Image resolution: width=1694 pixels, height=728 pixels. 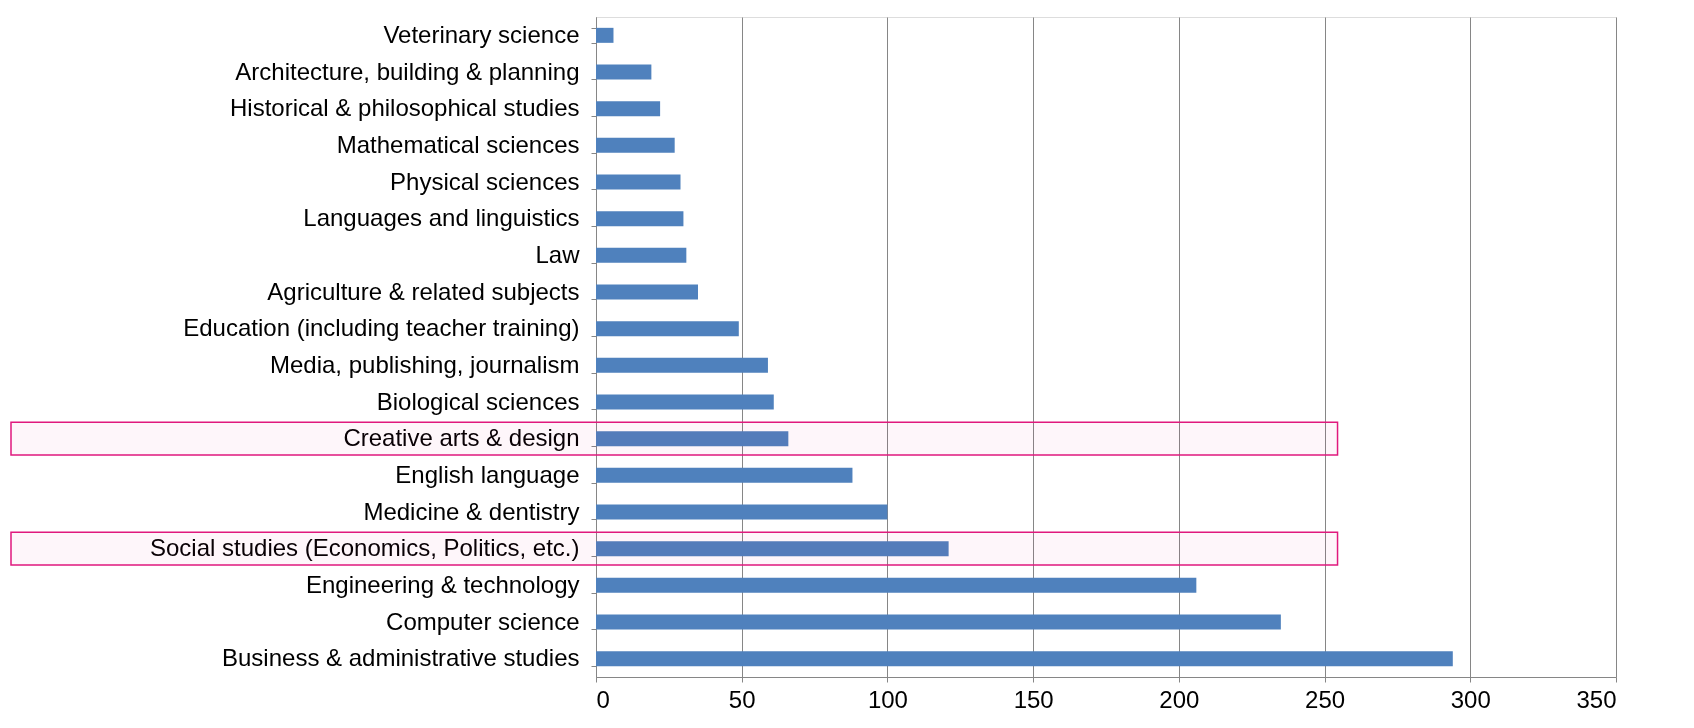 What do you see at coordinates (471, 511) in the screenshot?
I see `y-tick-label: Medicine & dentistry` at bounding box center [471, 511].